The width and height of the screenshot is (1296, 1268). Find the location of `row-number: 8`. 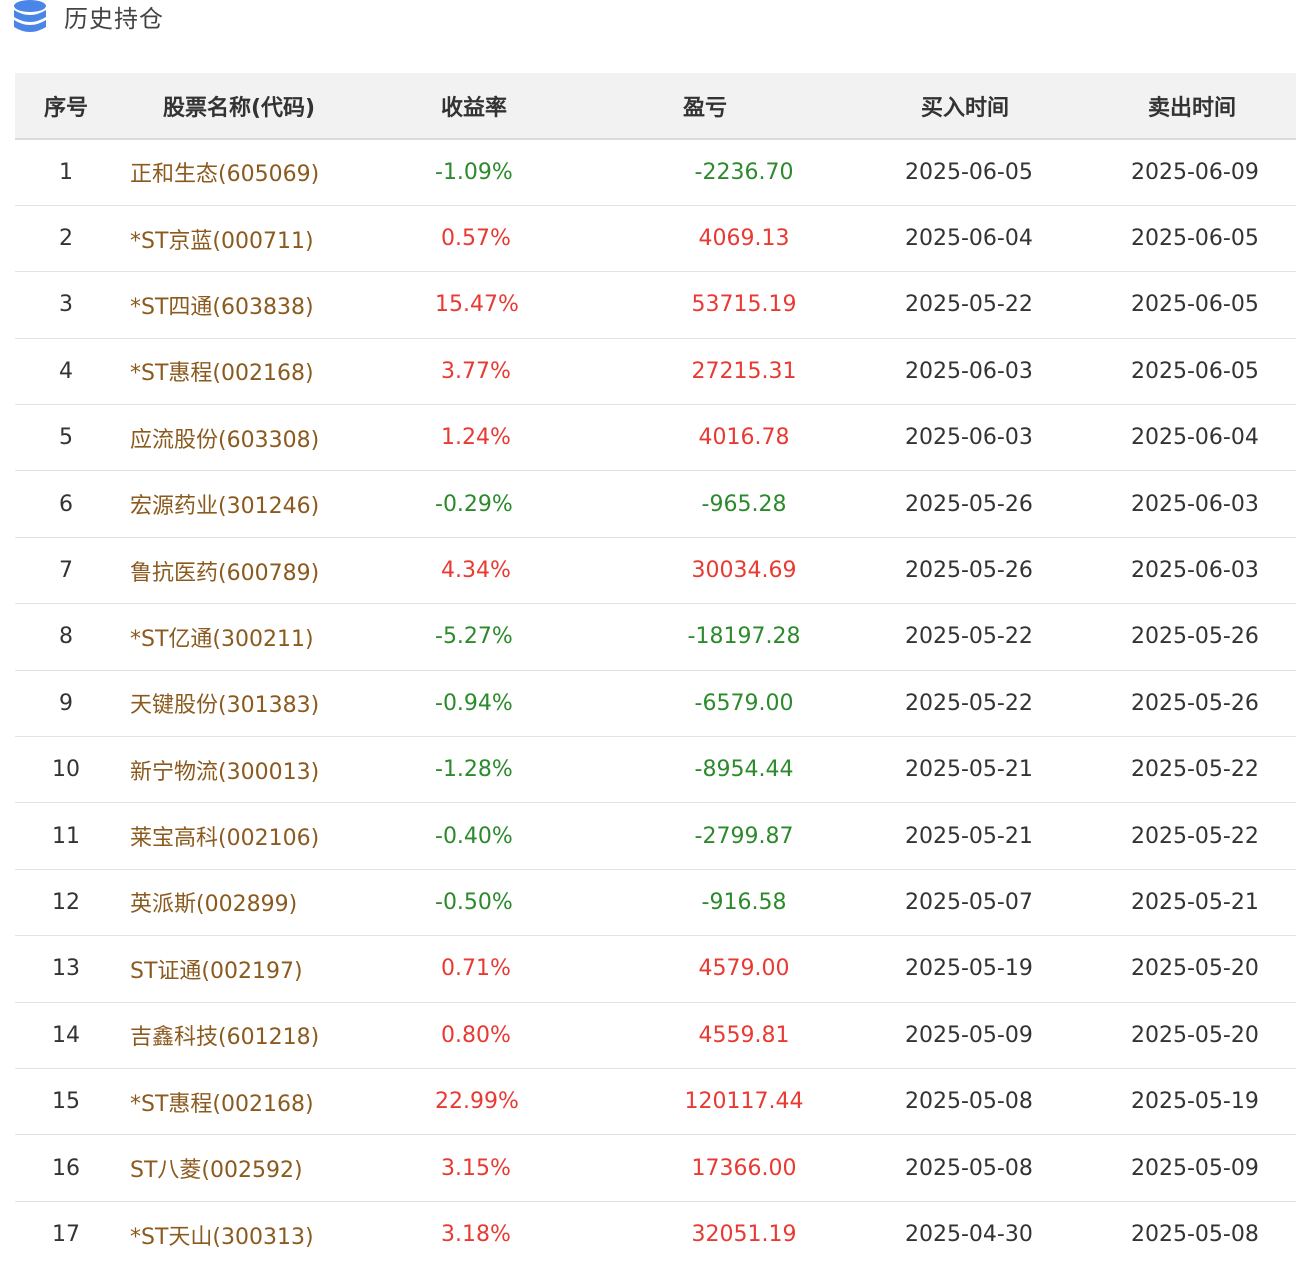

row-number: 8 is located at coordinates (66, 637).